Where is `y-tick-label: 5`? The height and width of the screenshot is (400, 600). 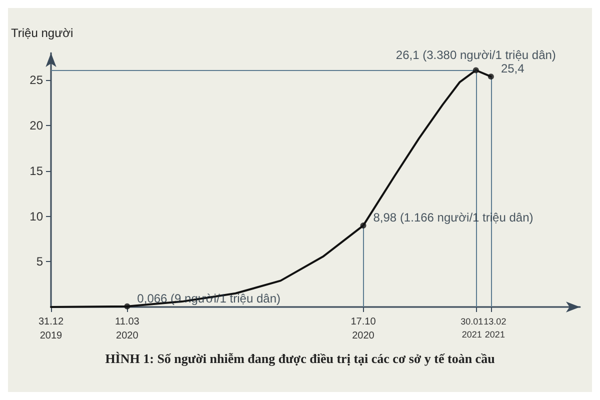
y-tick-label: 5 is located at coordinates (40, 261).